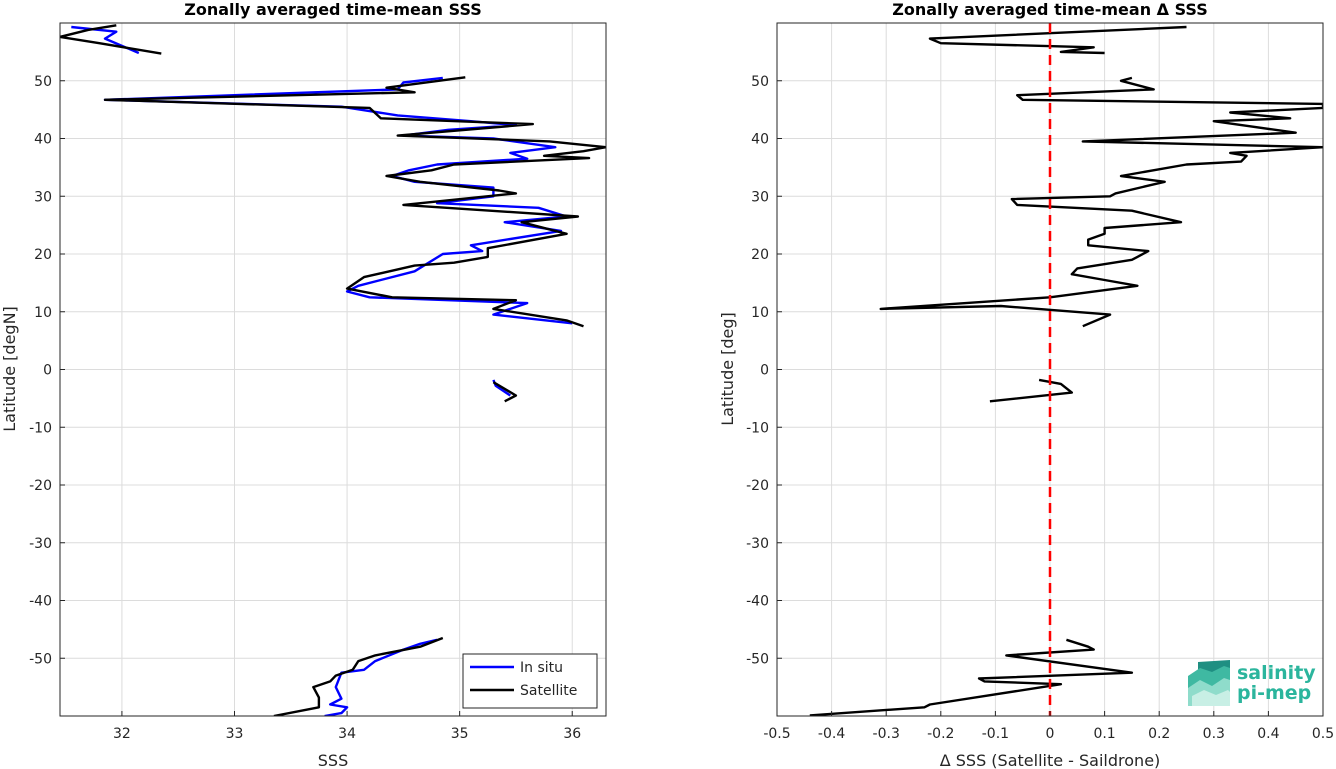 The height and width of the screenshot is (769, 1336). I want to click on sss-chart-title: Zonally averaged time-mean SSS, so click(333, 9).